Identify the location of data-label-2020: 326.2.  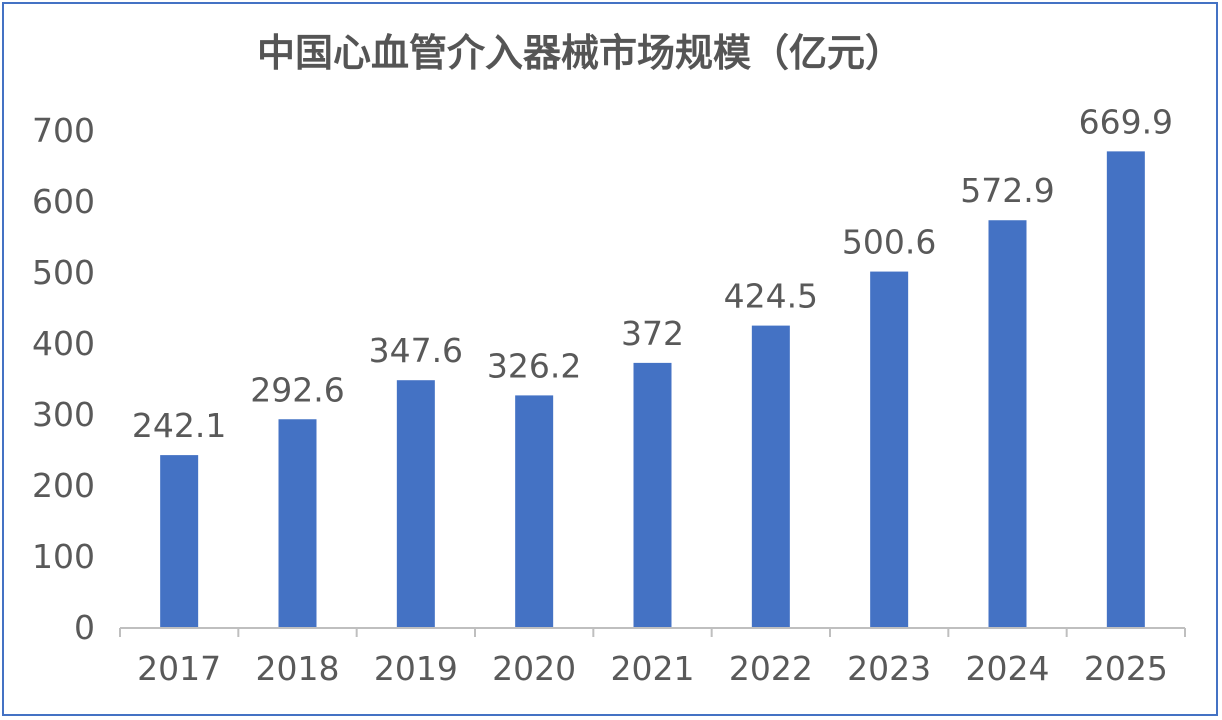
(534, 365).